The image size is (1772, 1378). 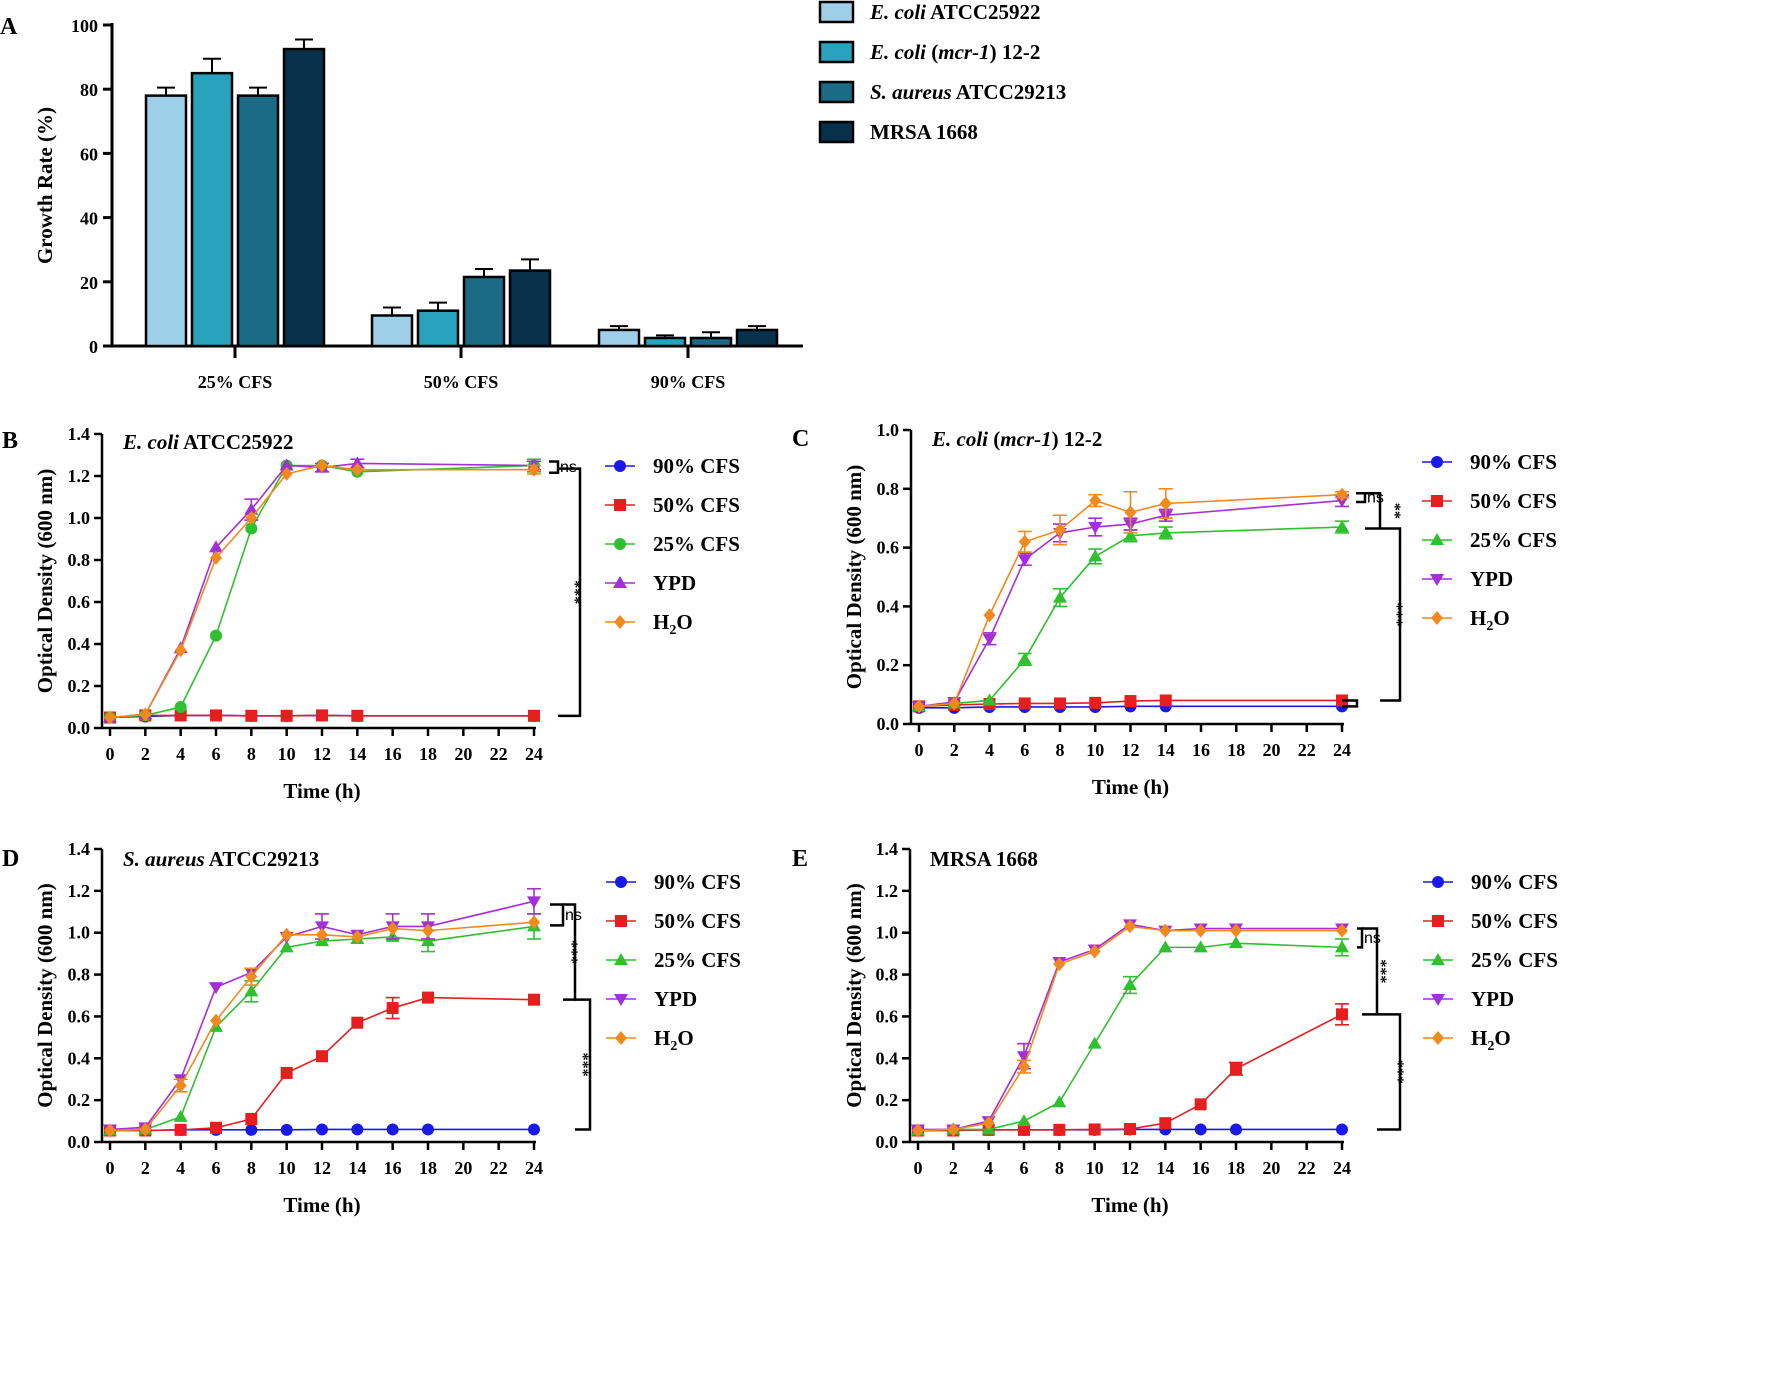 I want to click on legend-subscript: 2, so click(x=672, y=630).